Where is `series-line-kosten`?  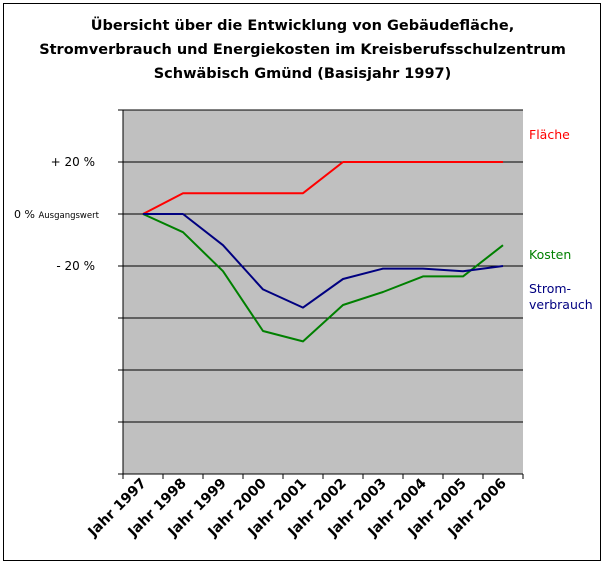 series-line-kosten is located at coordinates (323, 278).